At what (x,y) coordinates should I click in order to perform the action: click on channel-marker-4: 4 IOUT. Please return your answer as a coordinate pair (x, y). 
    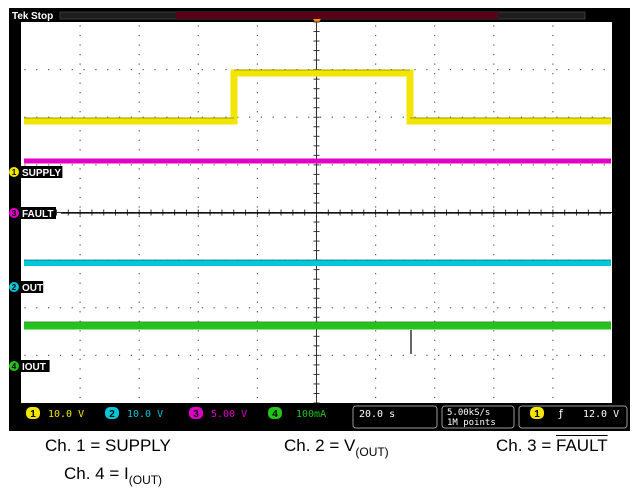
    Looking at the image, I should click on (29, 366).